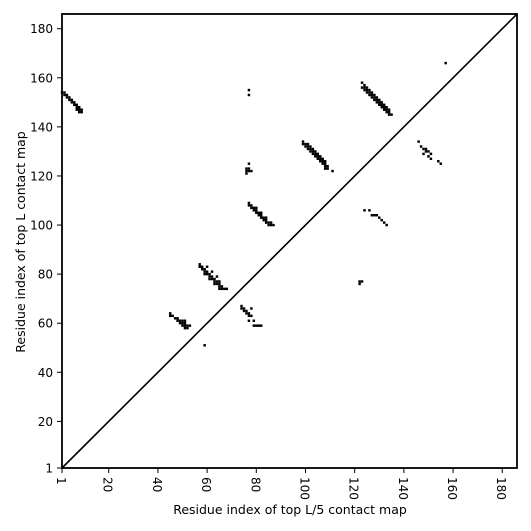 The height and width of the screenshot is (531, 531). Describe the element at coordinates (41, 78) in the screenshot. I see `y-tick-label: 160` at that location.